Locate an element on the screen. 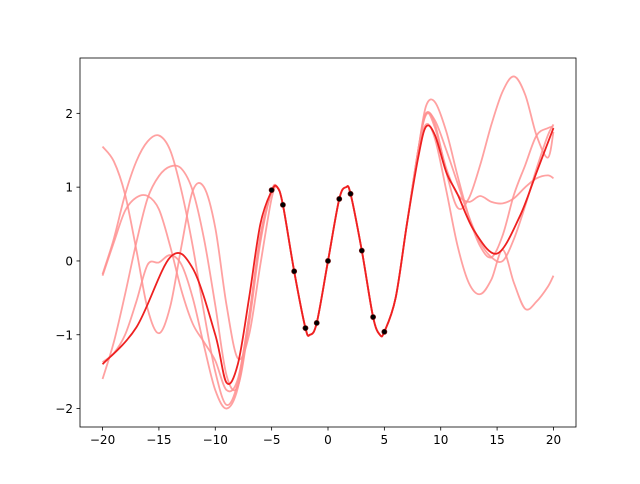  y-tick-label: 0 is located at coordinates (69, 261).